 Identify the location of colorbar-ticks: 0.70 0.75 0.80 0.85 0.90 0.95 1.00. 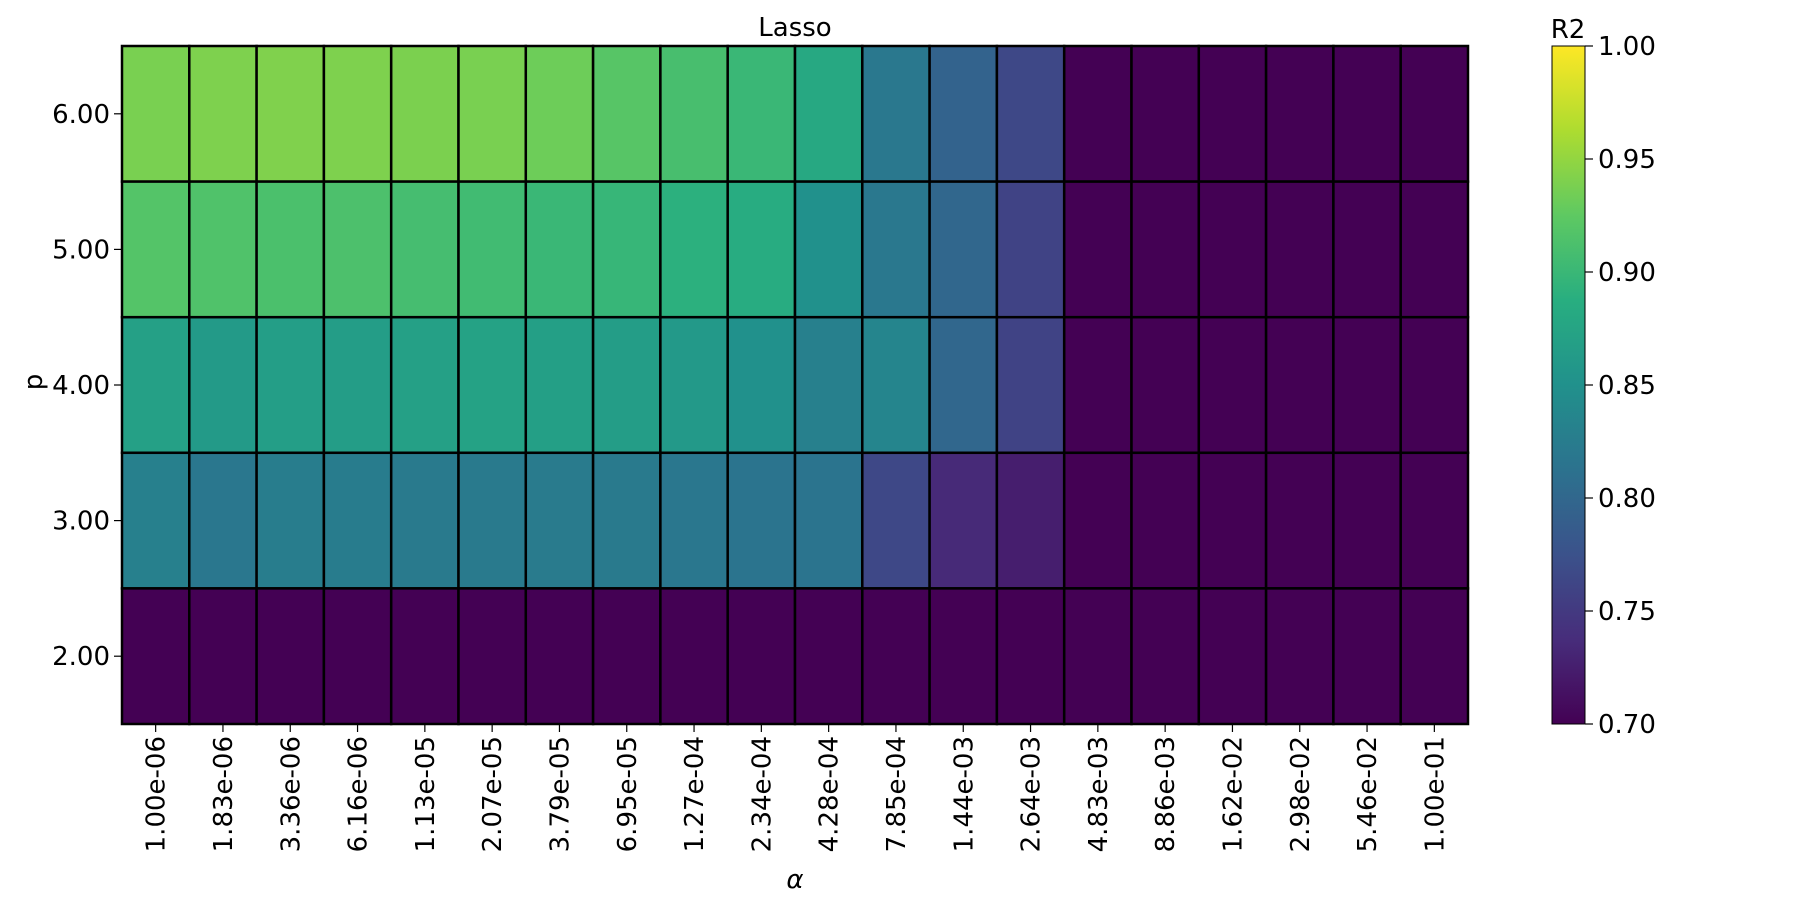
(1620, 386).